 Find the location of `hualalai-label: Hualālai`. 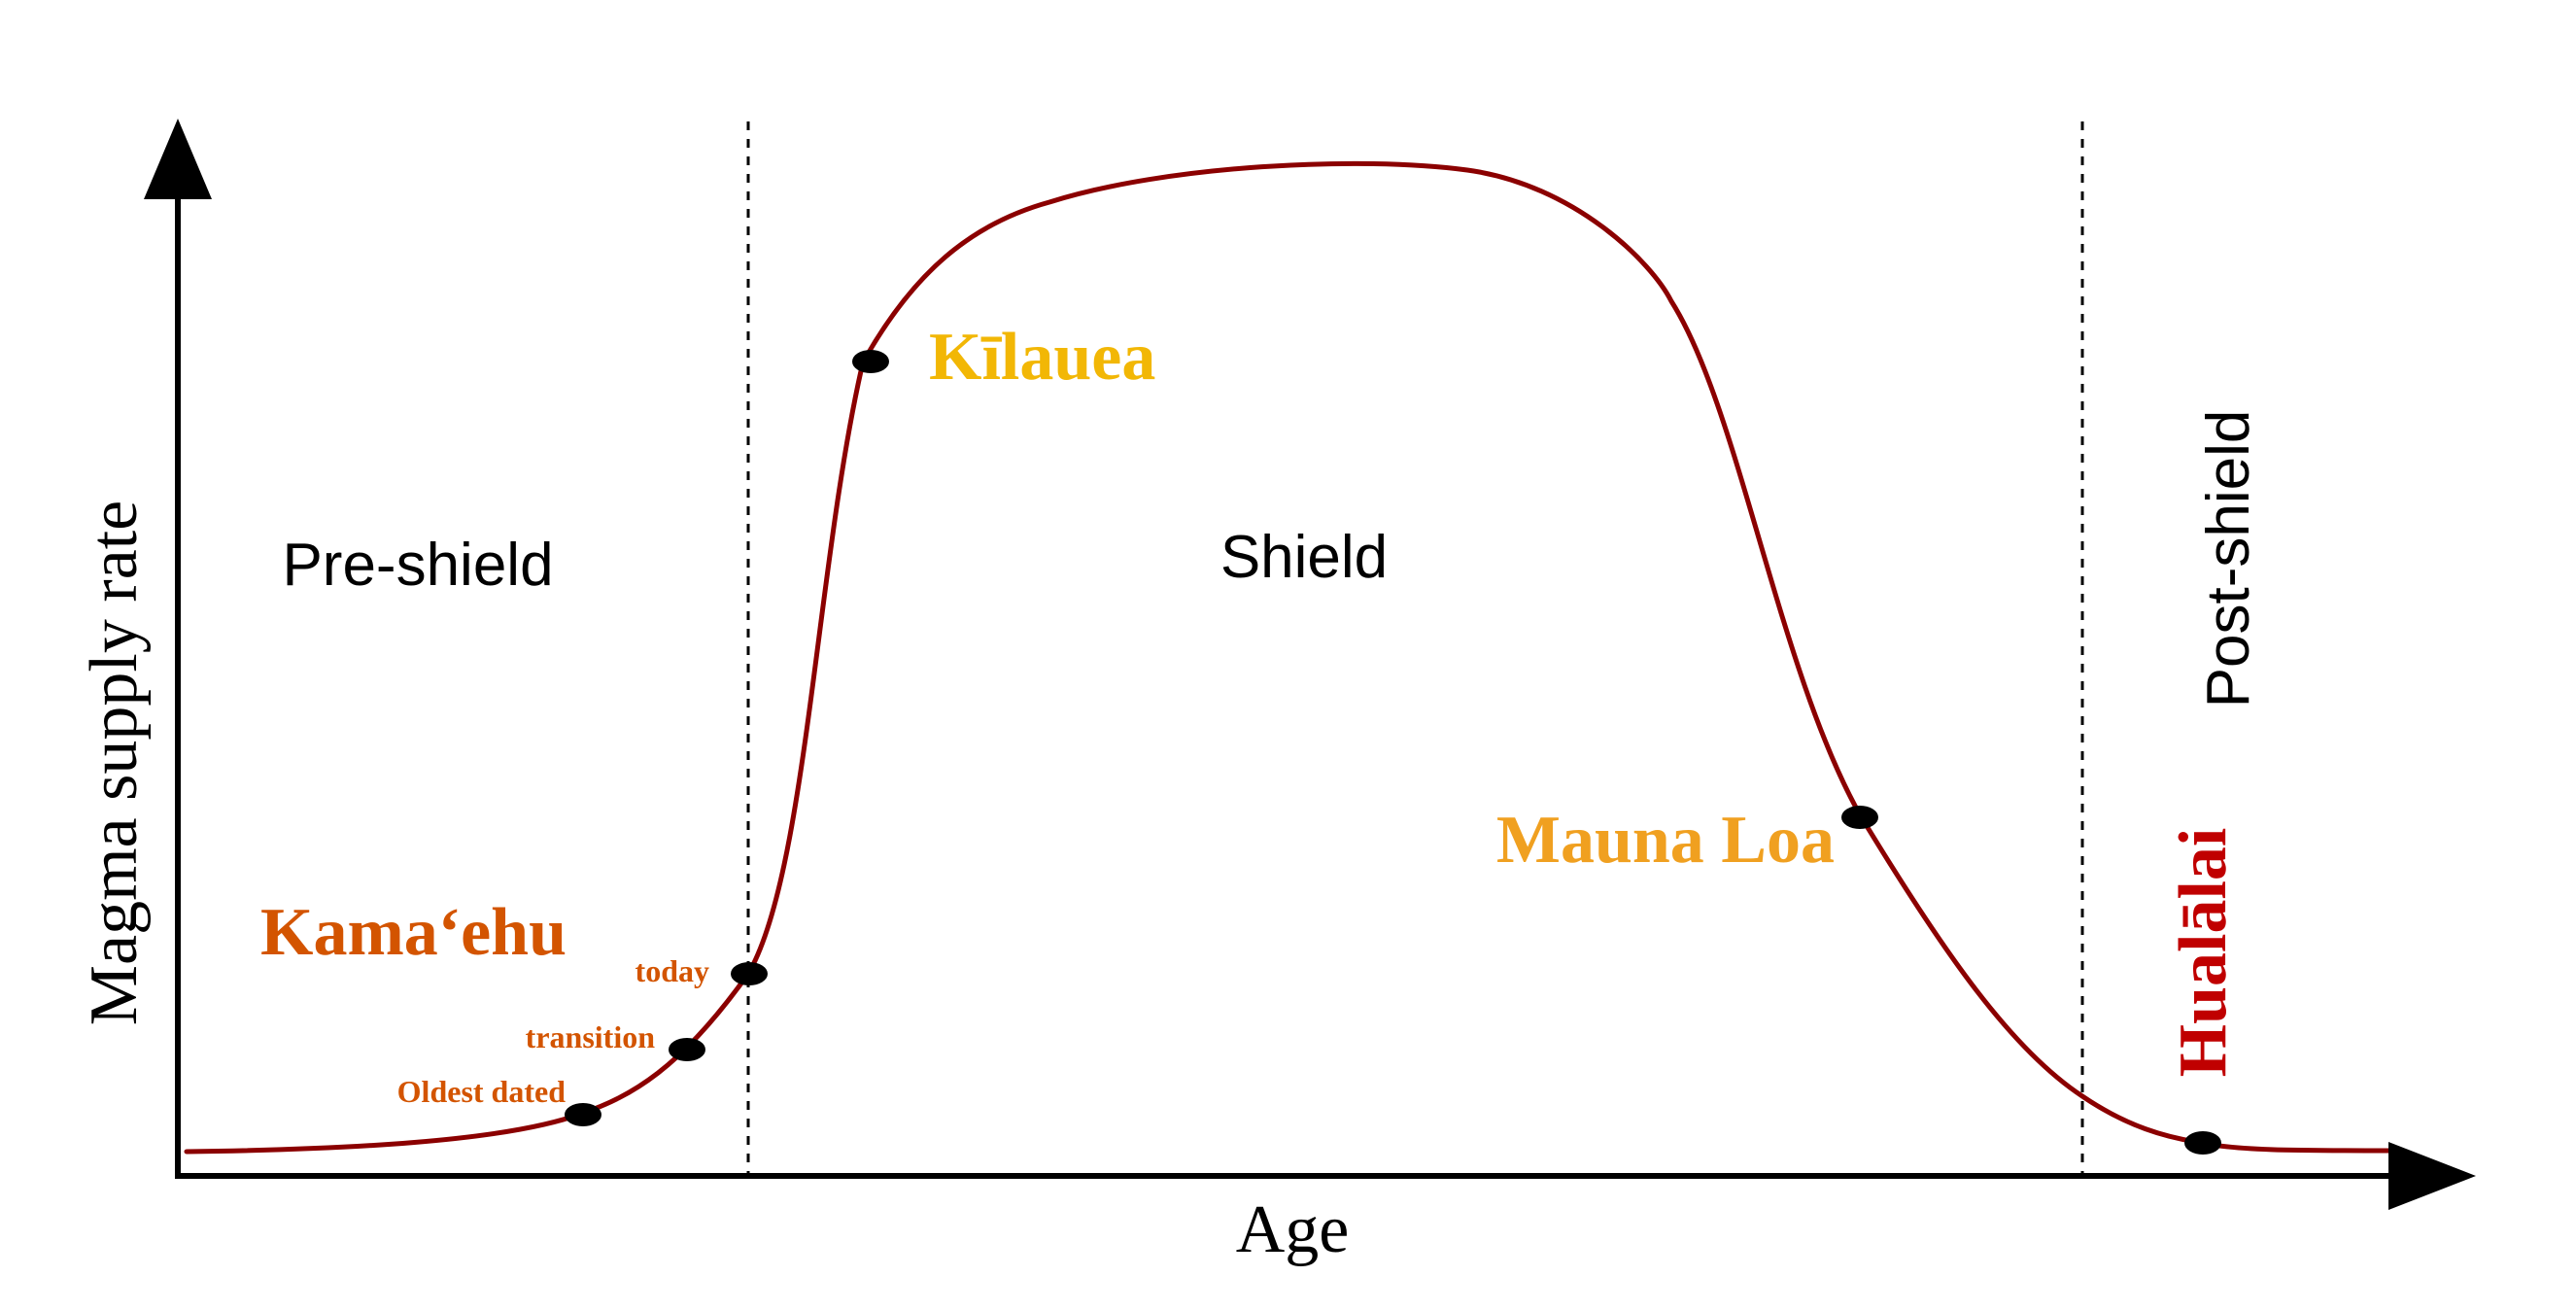

hualalai-label: Hualālai is located at coordinates (2203, 953).